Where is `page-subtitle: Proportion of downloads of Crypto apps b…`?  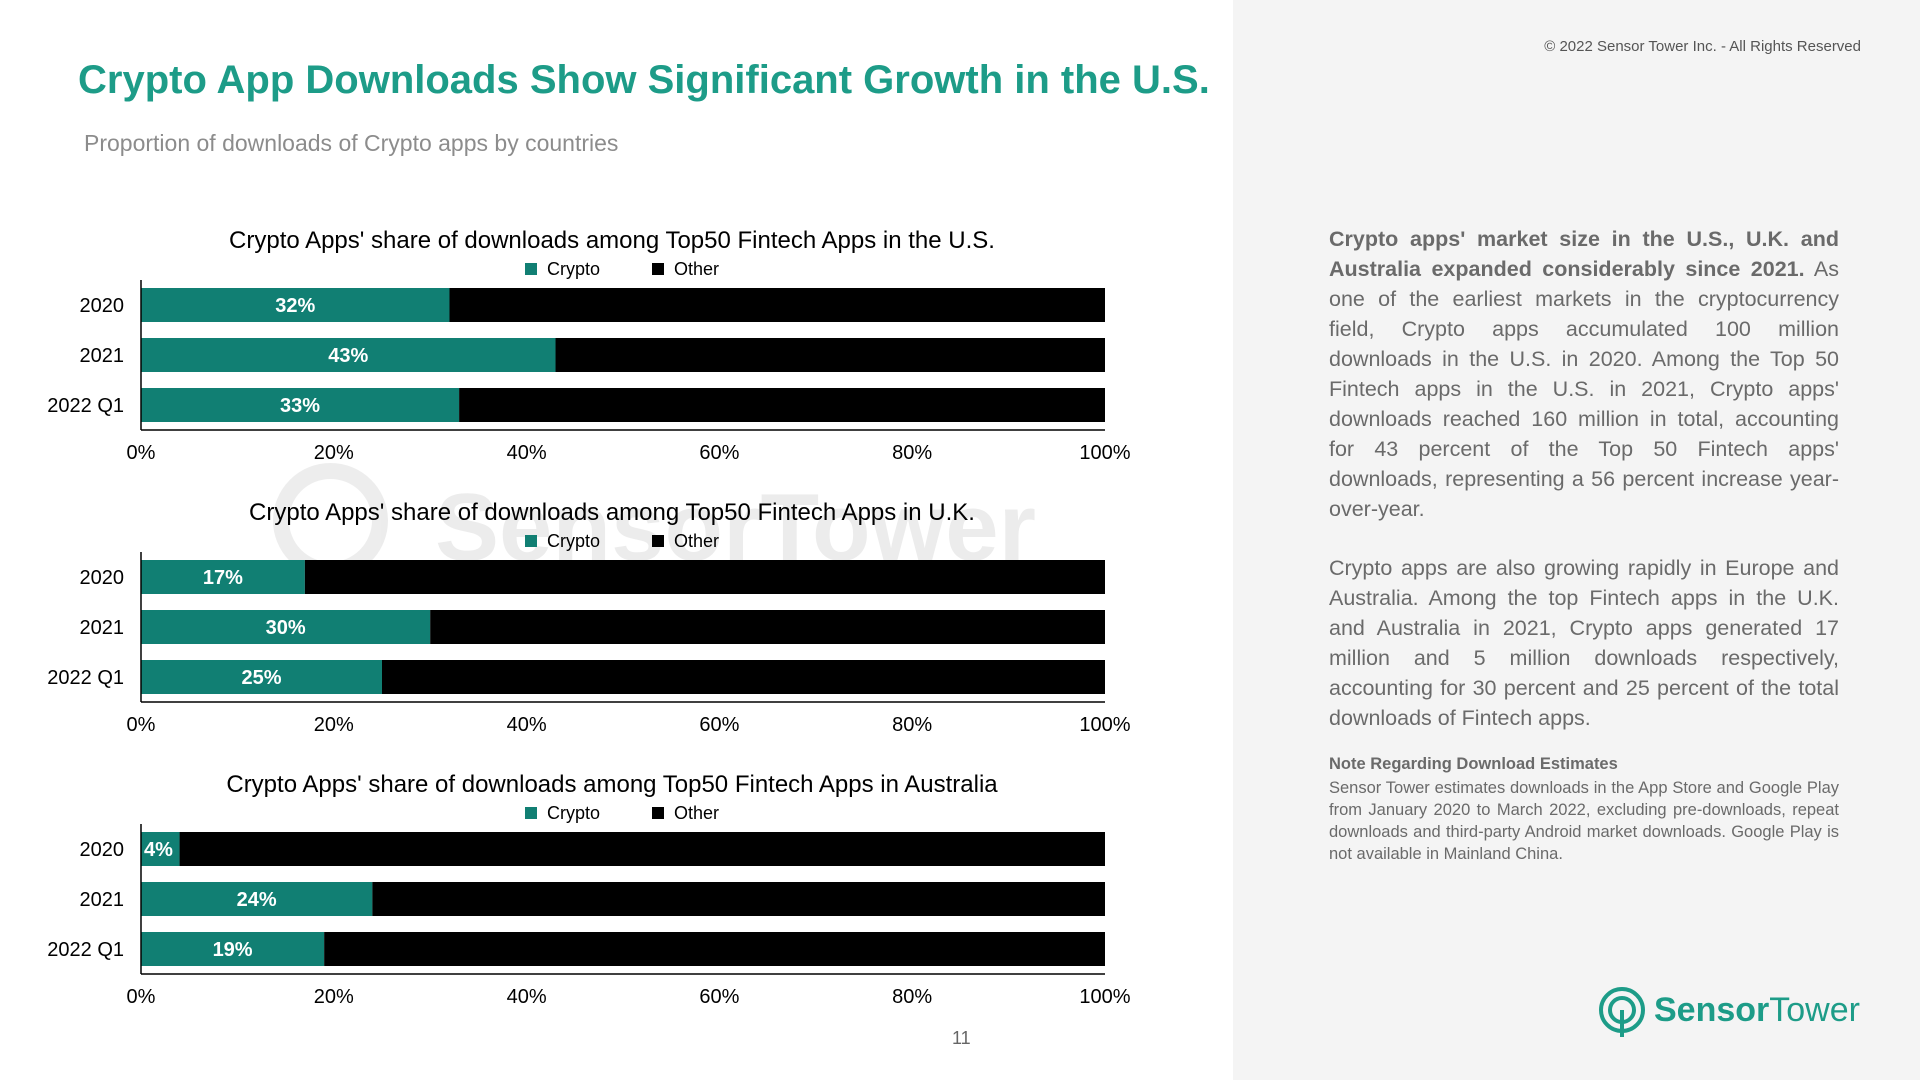 page-subtitle: Proportion of downloads of Crypto apps b… is located at coordinates (351, 143).